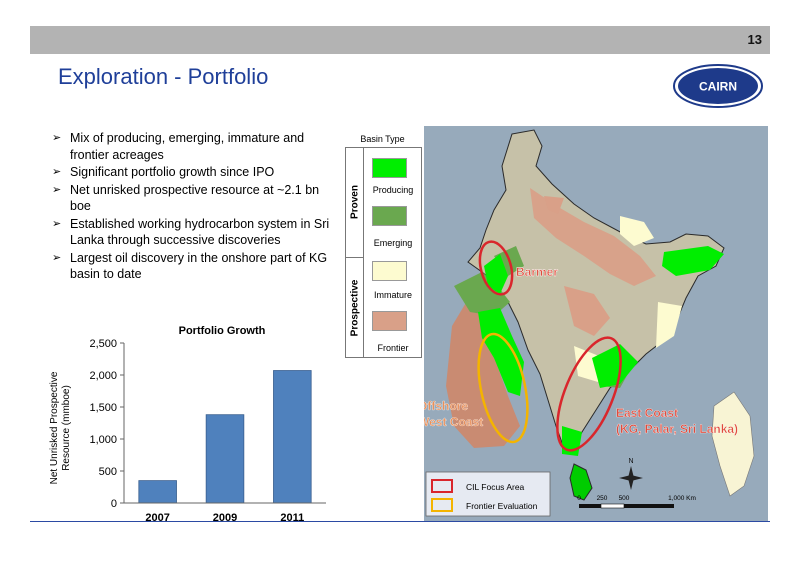 The height and width of the screenshot is (565, 800). What do you see at coordinates (389, 216) in the screenshot?
I see `legend-swatch-emerging` at bounding box center [389, 216].